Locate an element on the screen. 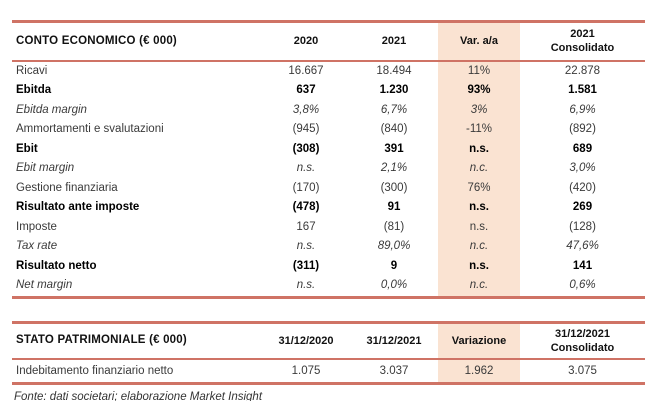  row-label: Risultato netto is located at coordinates (56, 265).